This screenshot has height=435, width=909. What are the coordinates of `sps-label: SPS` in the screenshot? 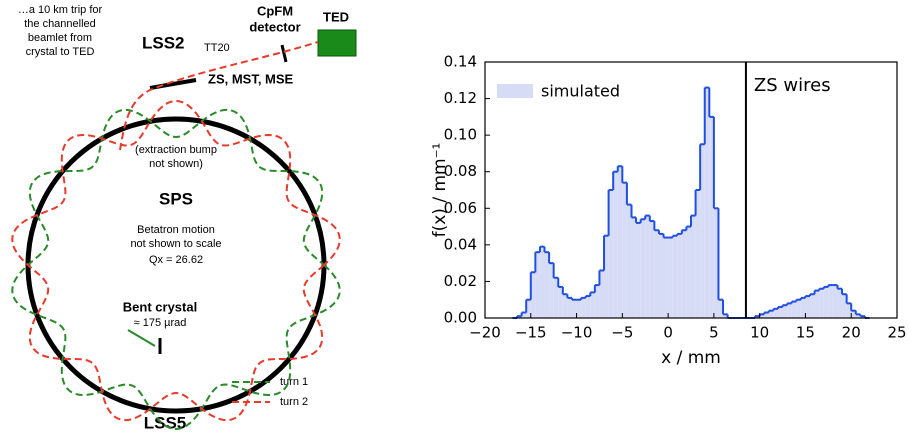 It's located at (176, 198).